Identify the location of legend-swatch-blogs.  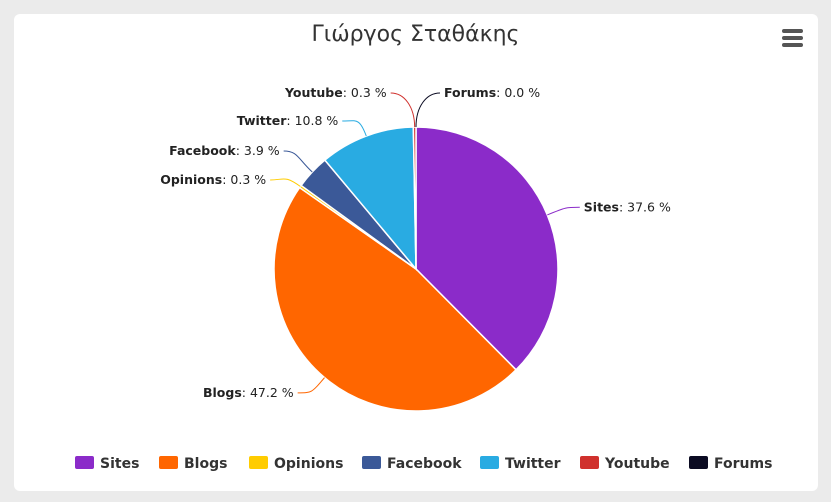
(168, 462).